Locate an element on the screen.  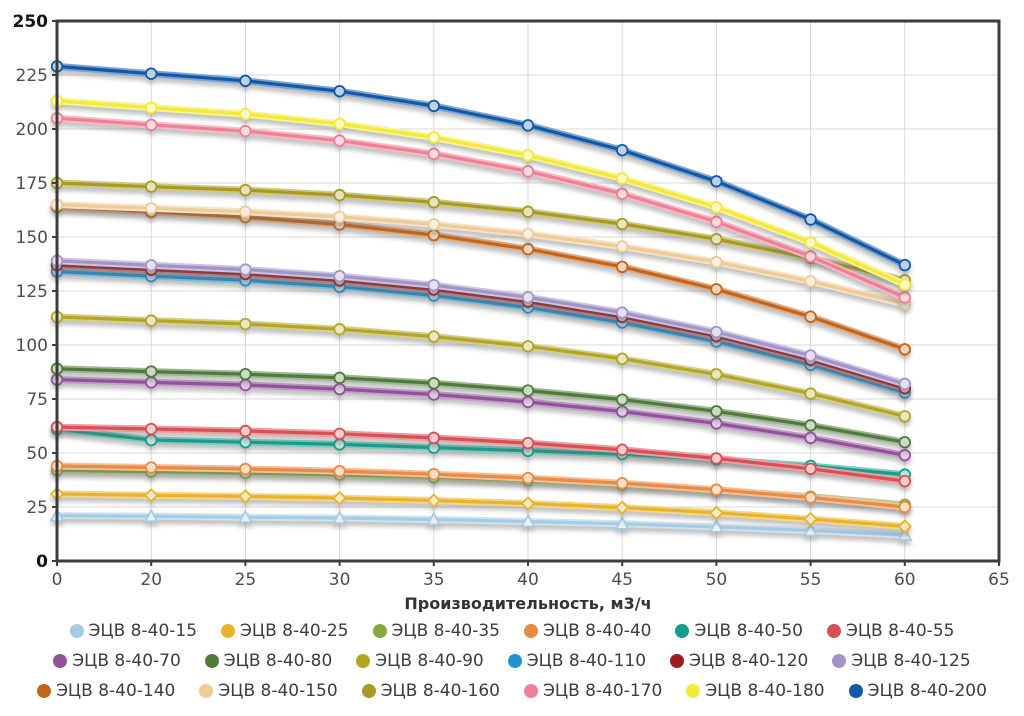
legend-item: ЭЦВ 8-40-40 is located at coordinates (587, 631).